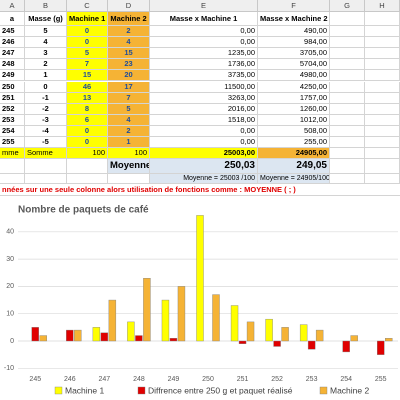  Describe the element at coordinates (12, 143) in the screenshot. I see `table-cell: 255` at that location.